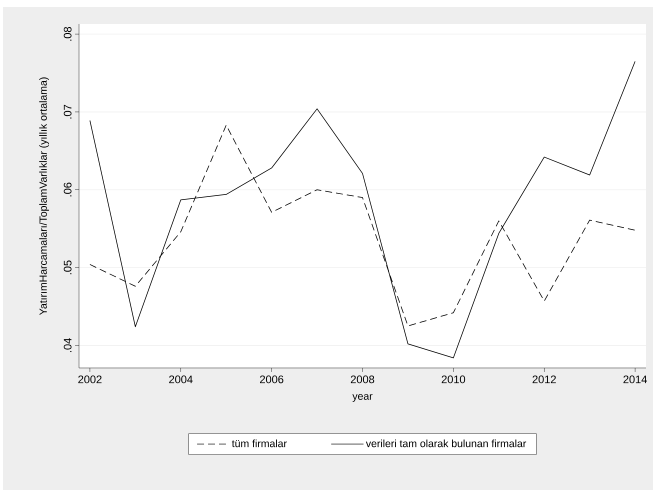 Image resolution: width=656 pixels, height=493 pixels. What do you see at coordinates (90, 380) in the screenshot?
I see `x-tick-label: 2002` at bounding box center [90, 380].